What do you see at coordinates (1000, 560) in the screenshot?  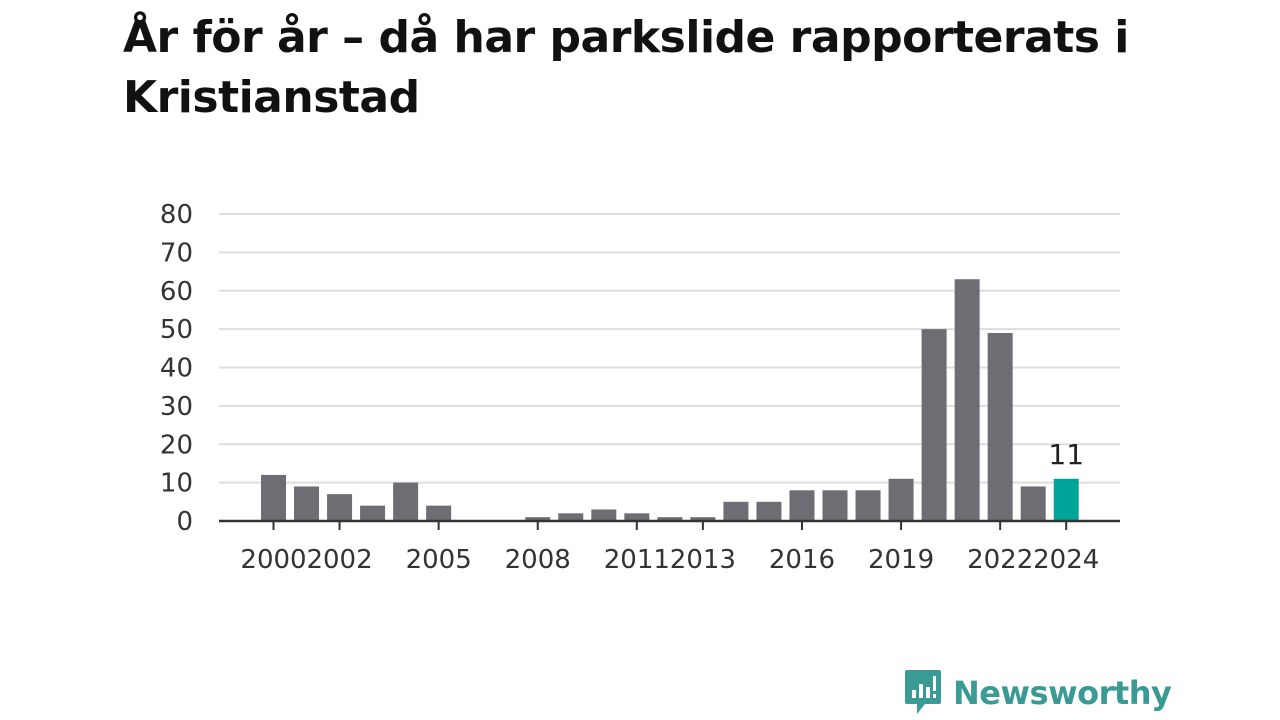 I see `x-tick-label: 2022` at bounding box center [1000, 560].